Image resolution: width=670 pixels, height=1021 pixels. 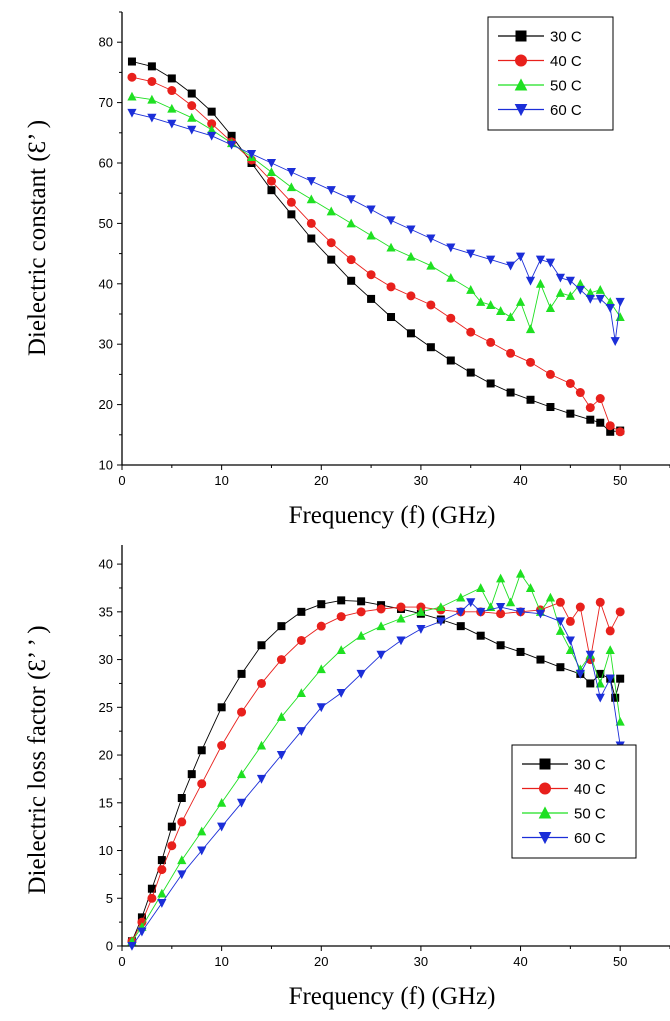 What do you see at coordinates (37, 759) in the screenshot?
I see `y-axis-title: Dielectric loss factor (Ɛ’ ’ )` at bounding box center [37, 759].